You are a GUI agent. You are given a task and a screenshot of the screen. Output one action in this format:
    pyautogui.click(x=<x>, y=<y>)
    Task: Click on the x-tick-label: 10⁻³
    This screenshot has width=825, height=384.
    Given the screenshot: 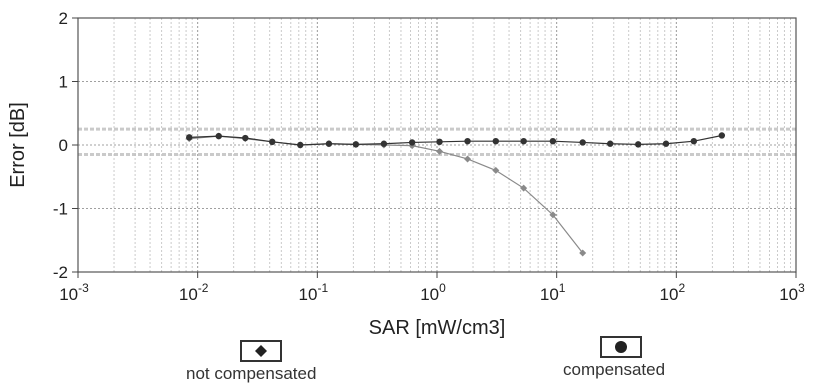 What is the action you would take?
    pyautogui.click(x=74, y=292)
    